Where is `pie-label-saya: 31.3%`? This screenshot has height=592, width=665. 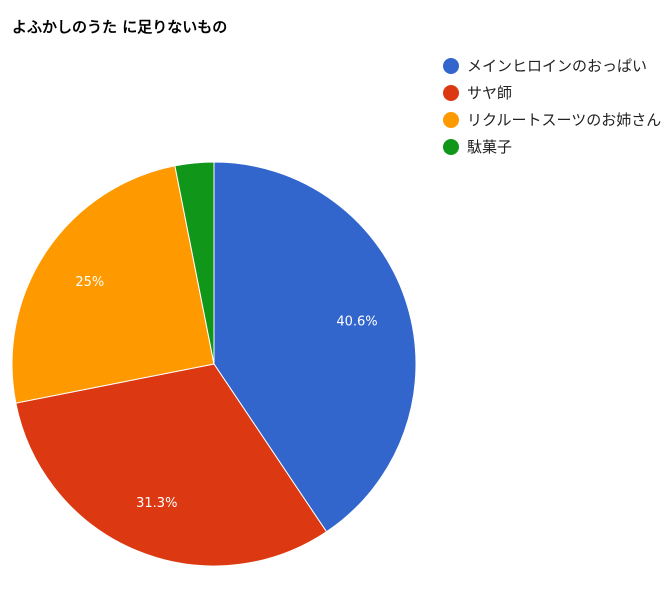
pie-label-saya: 31.3% is located at coordinates (156, 503).